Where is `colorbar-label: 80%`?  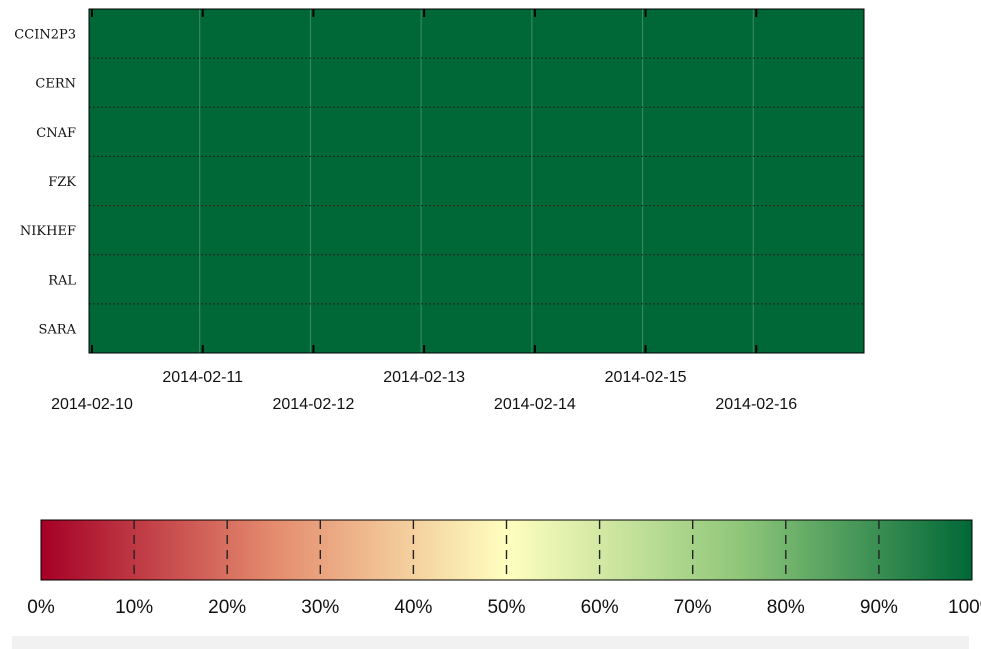
colorbar-label: 80% is located at coordinates (786, 607).